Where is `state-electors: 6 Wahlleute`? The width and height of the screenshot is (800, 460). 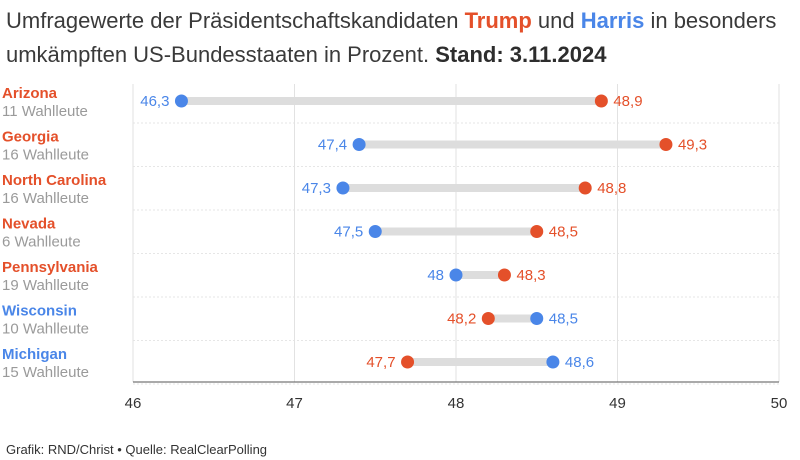
state-electors: 6 Wahlleute is located at coordinates (41, 242).